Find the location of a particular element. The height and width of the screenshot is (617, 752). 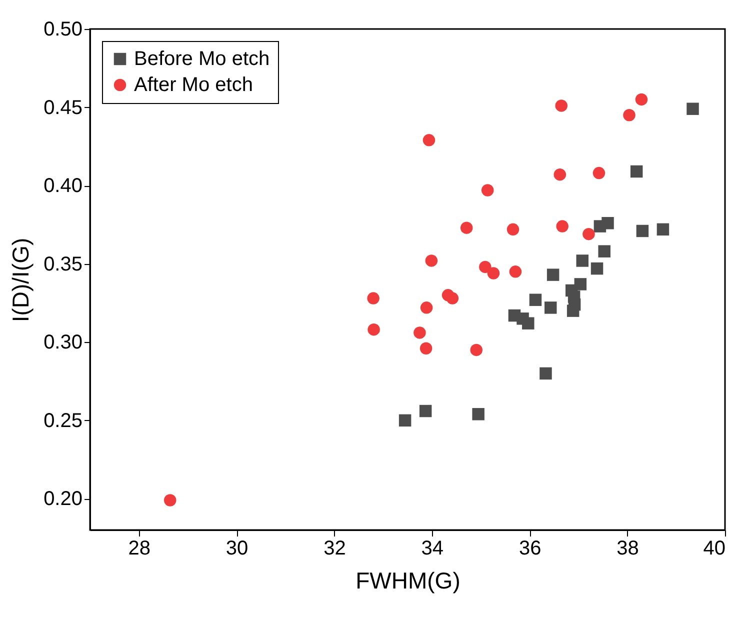

y-tick-label: 0.40 is located at coordinates (63, 186).